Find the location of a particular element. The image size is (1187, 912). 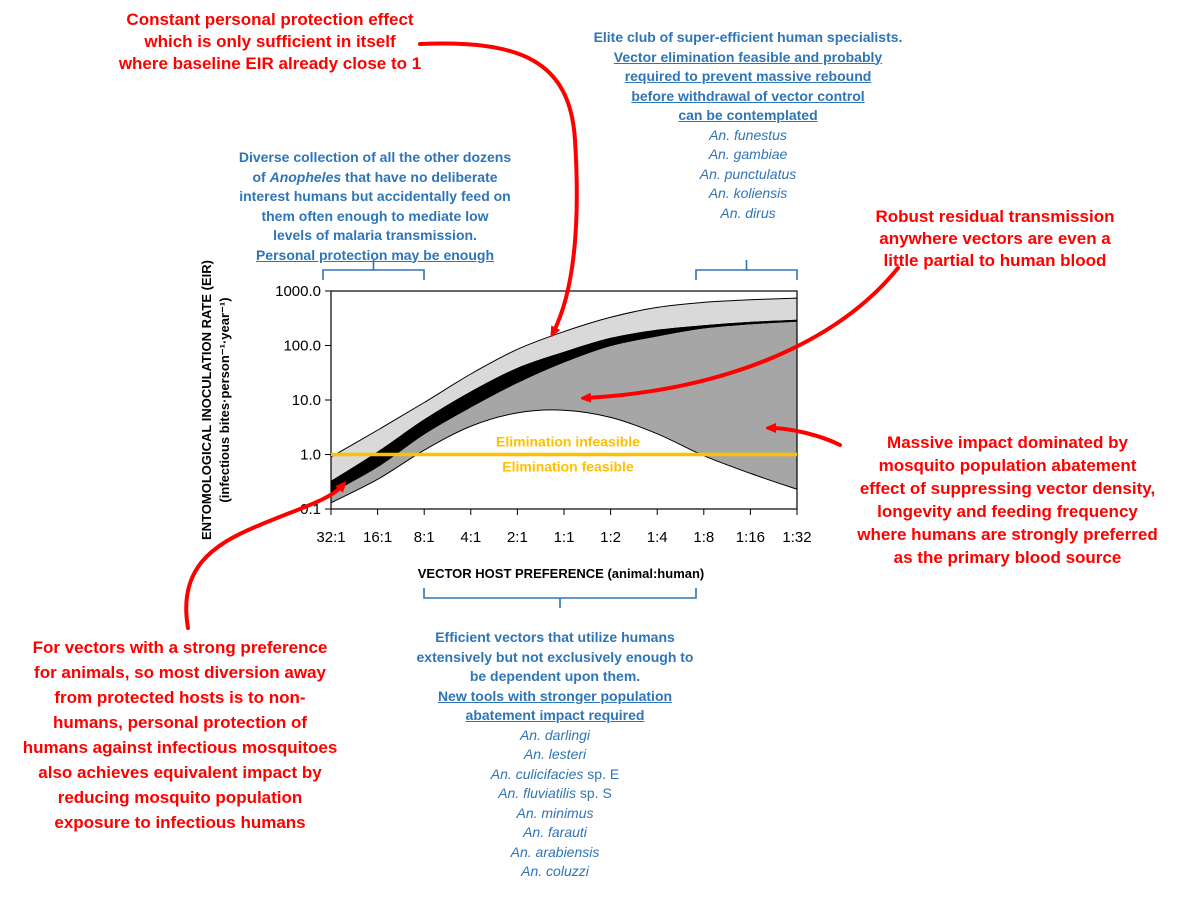

note-line: For vectors with a strong preference is located at coordinates (180, 647).